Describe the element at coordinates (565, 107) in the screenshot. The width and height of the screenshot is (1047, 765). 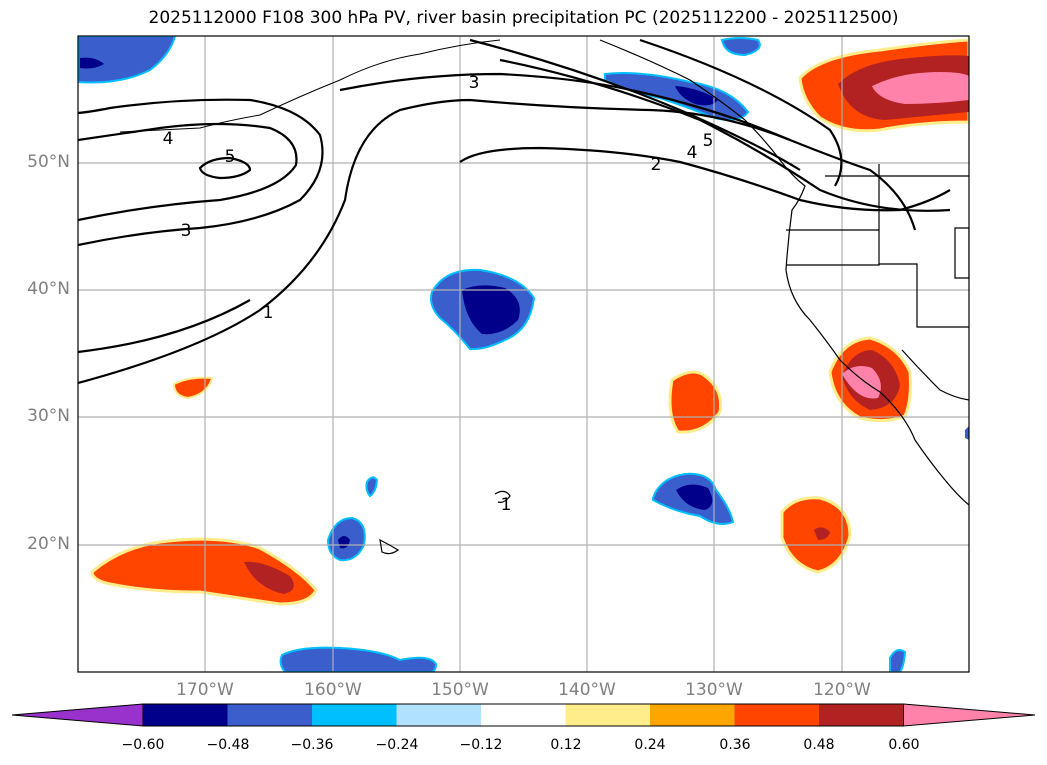
I see `pv-contour-3b` at that location.